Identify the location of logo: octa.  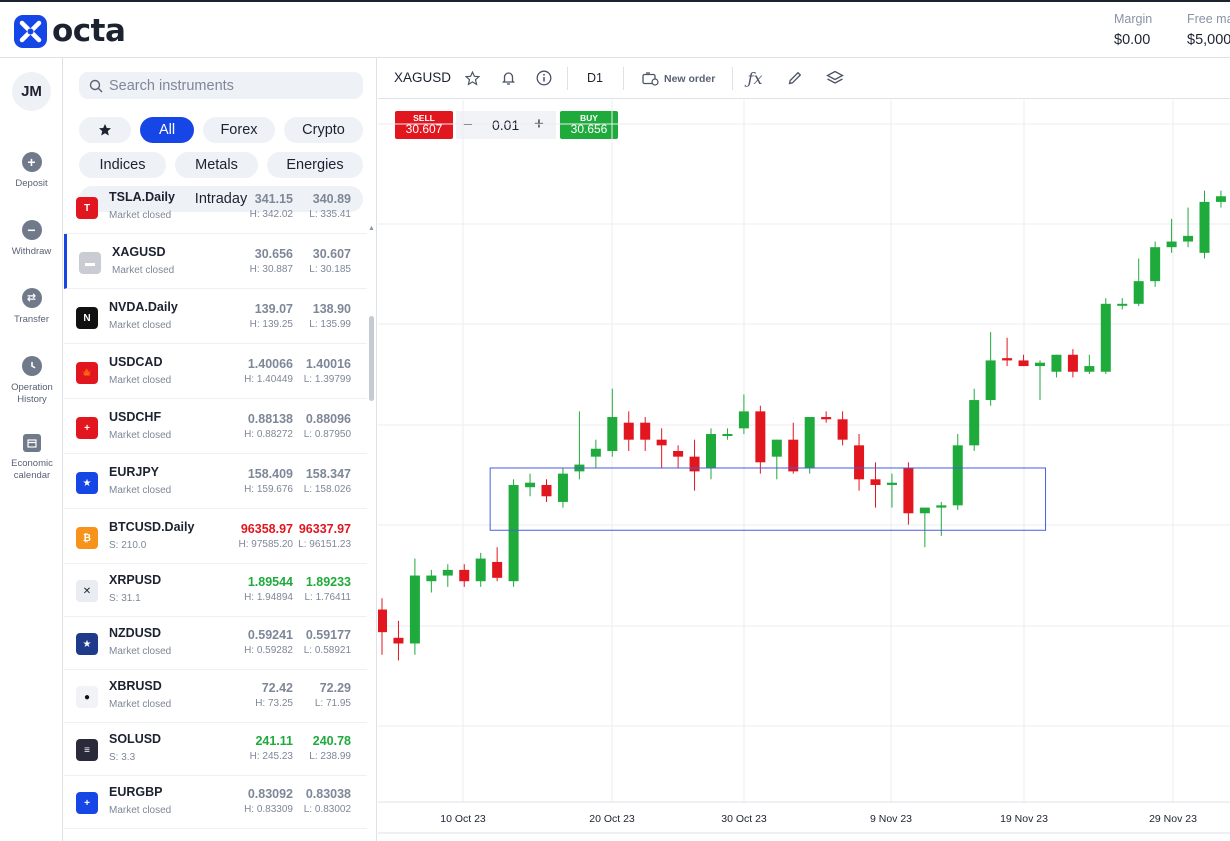
(70, 31).